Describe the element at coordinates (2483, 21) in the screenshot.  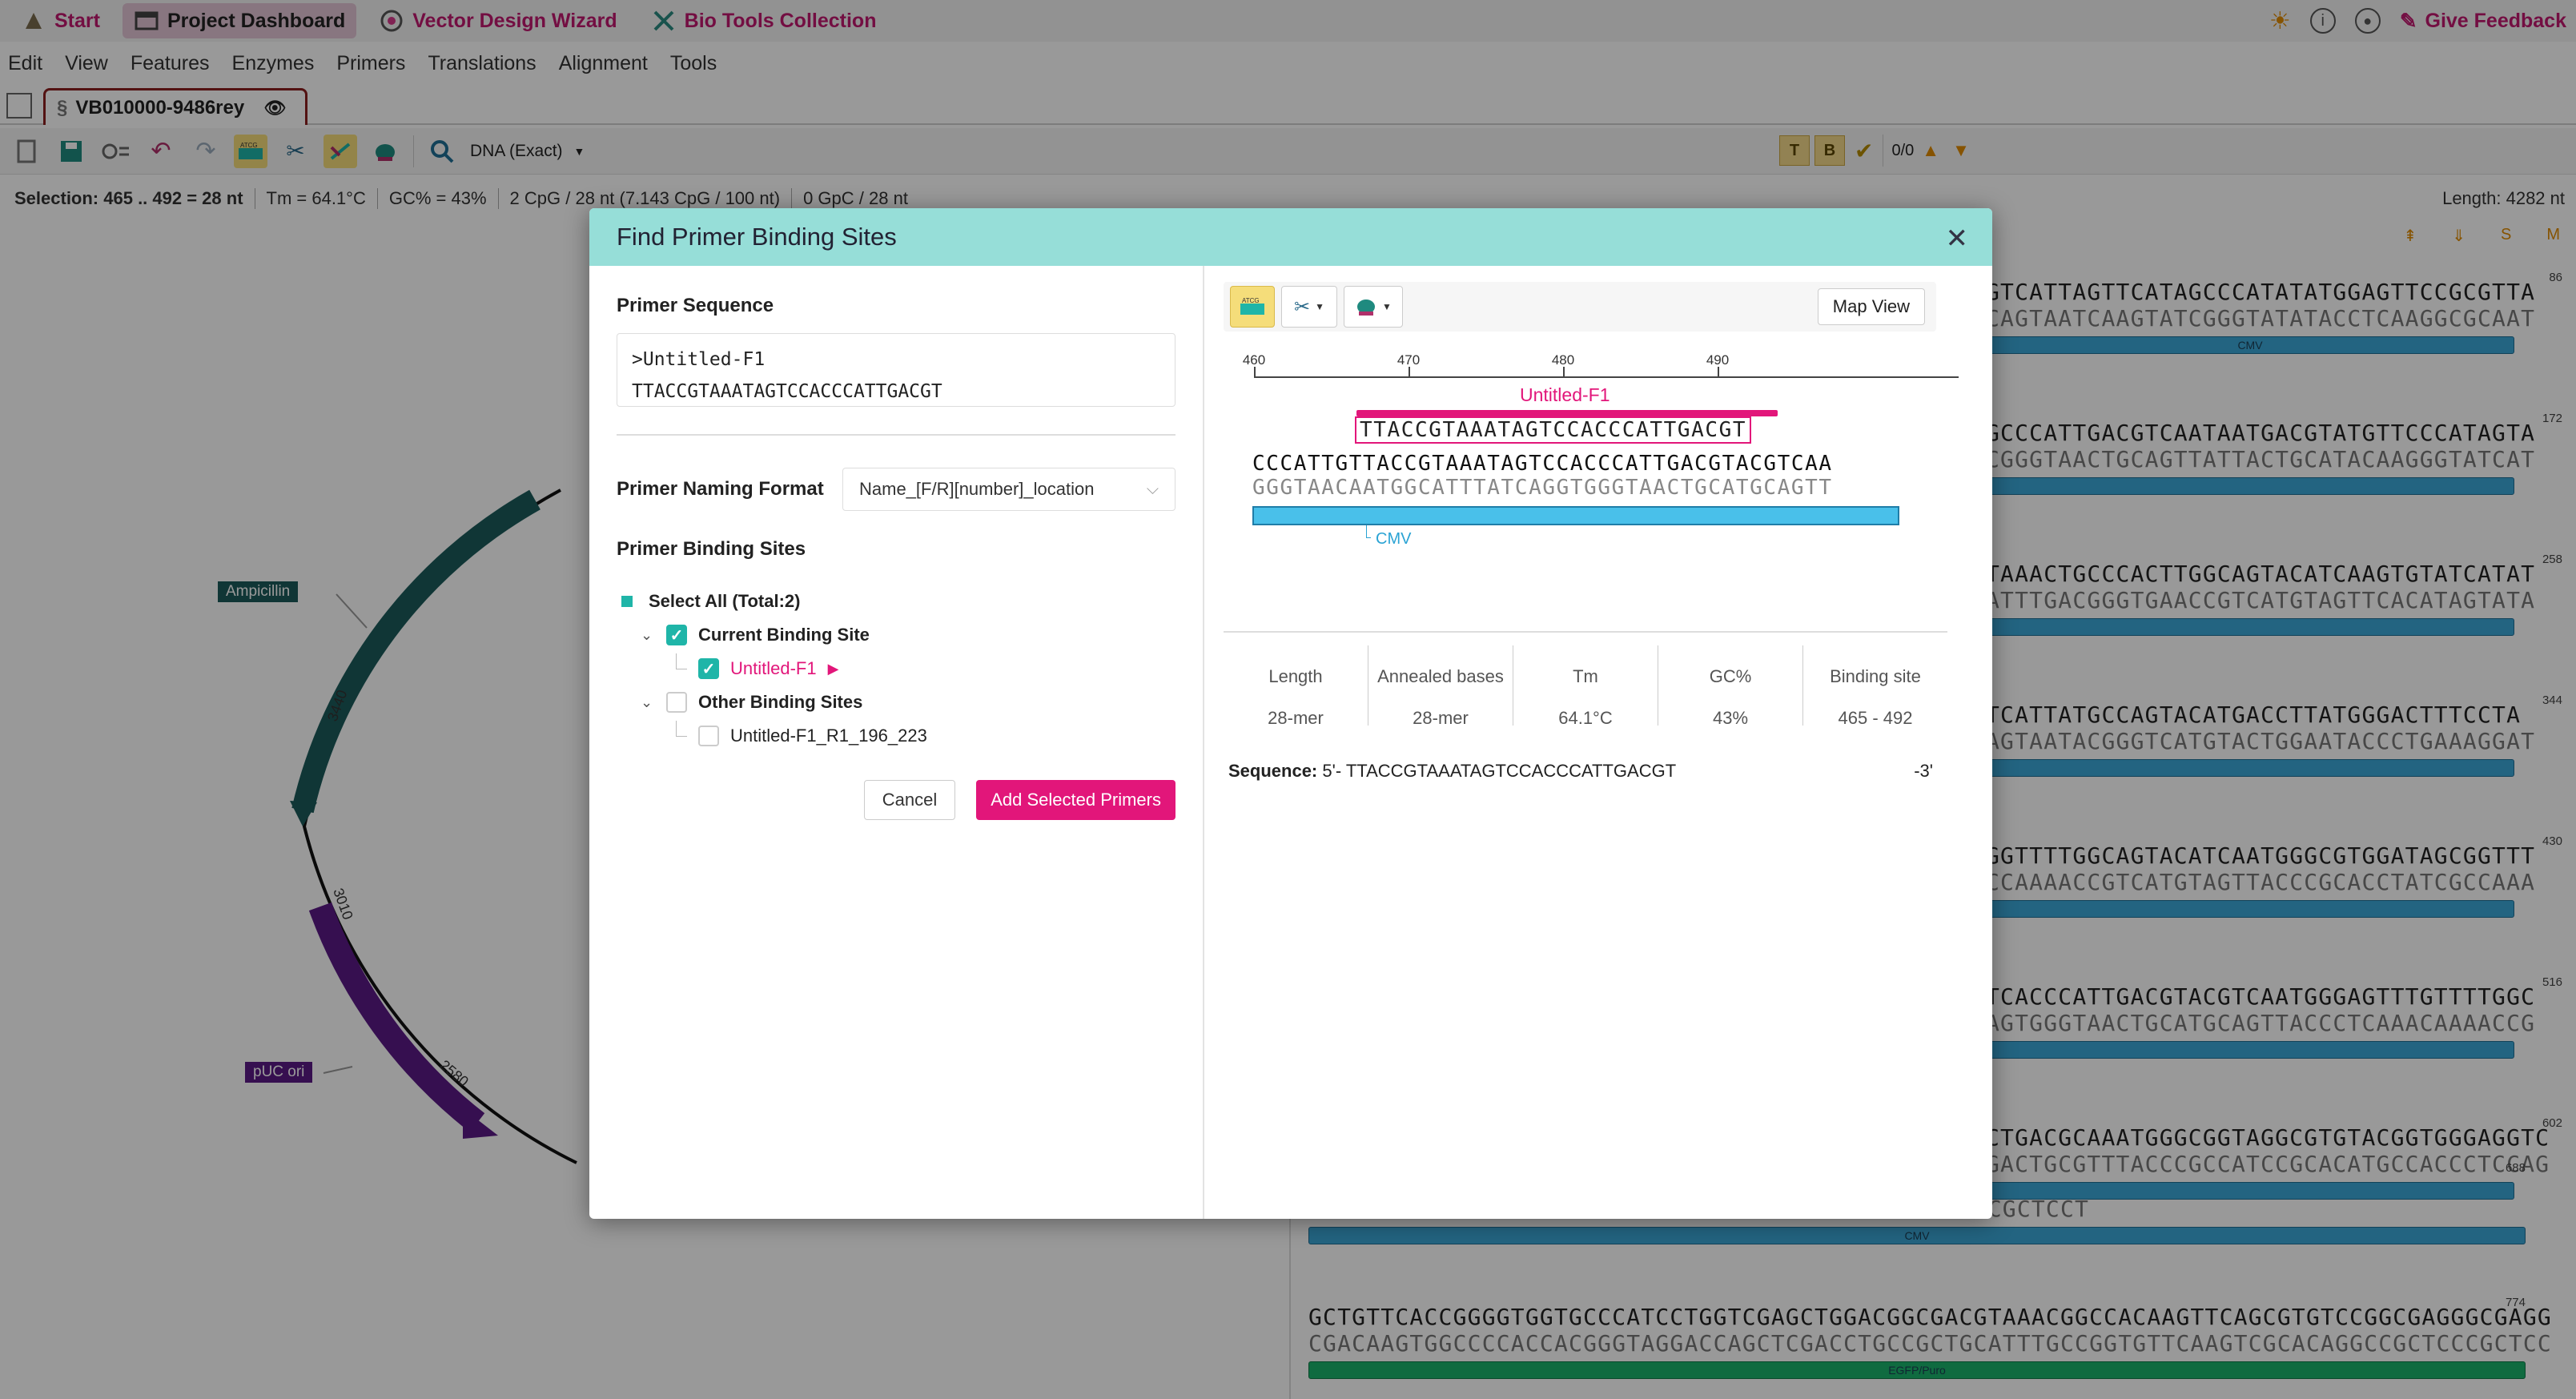
I see `give-feedback-link: ✎ Give Feedback` at that location.